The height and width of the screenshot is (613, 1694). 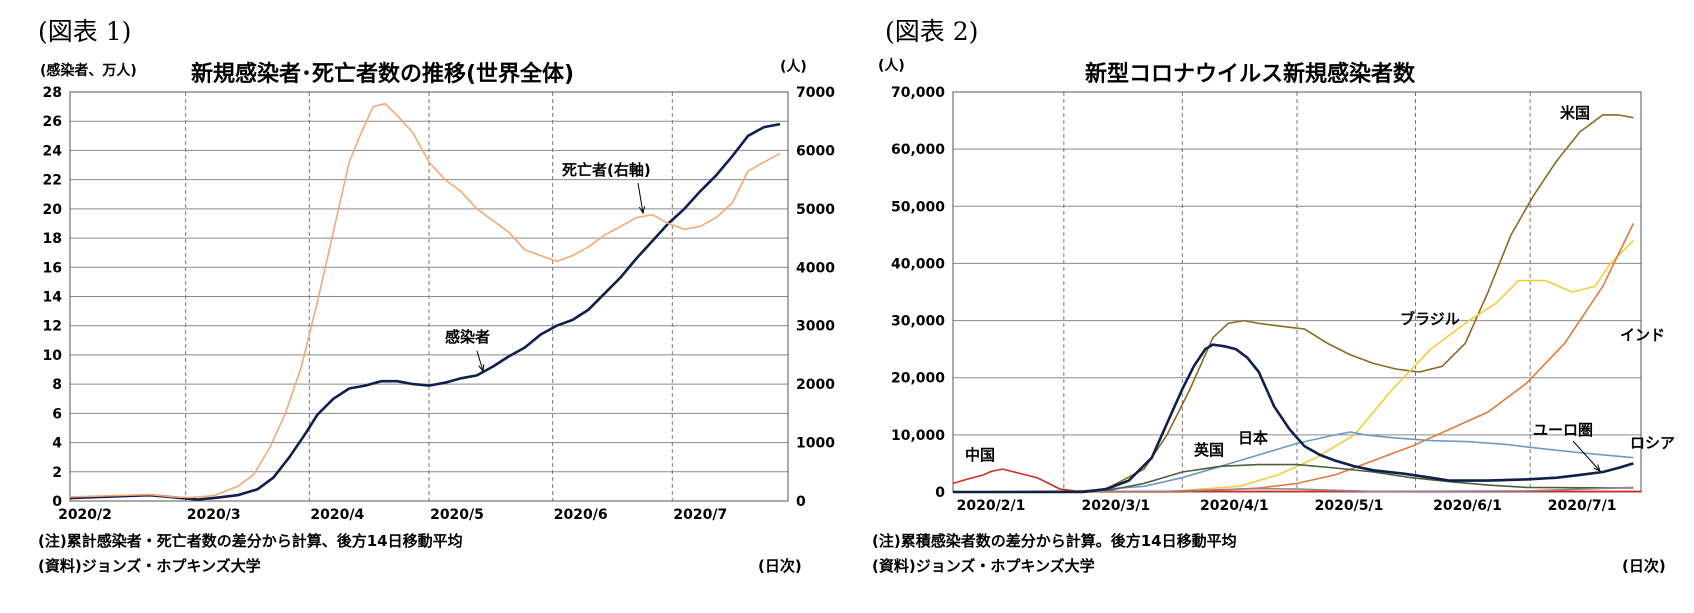 What do you see at coordinates (700, 515) in the screenshot?
I see `x-tick-label: 2020/7` at bounding box center [700, 515].